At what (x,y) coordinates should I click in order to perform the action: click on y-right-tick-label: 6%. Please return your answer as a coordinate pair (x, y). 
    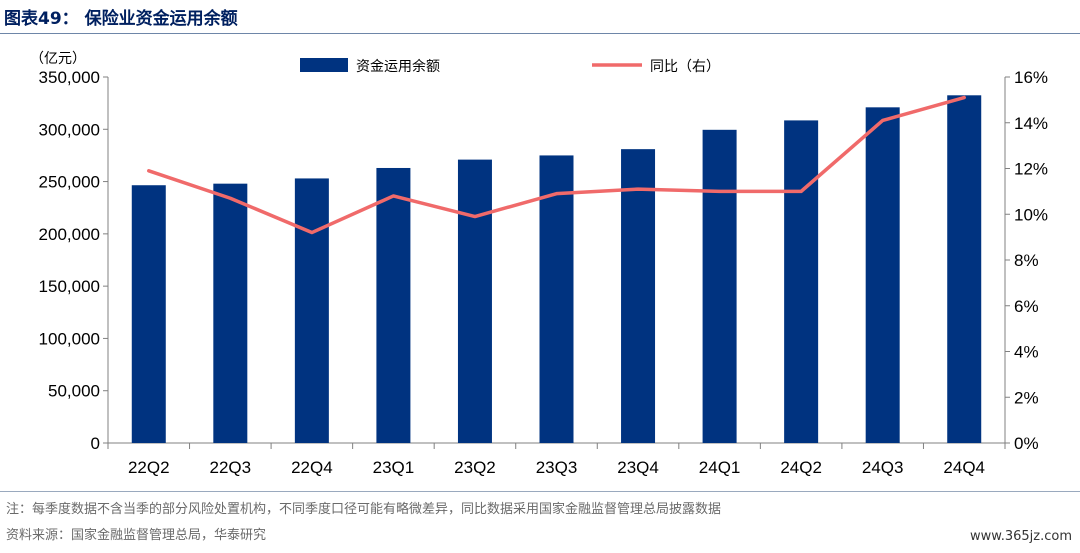
    Looking at the image, I should click on (1026, 306).